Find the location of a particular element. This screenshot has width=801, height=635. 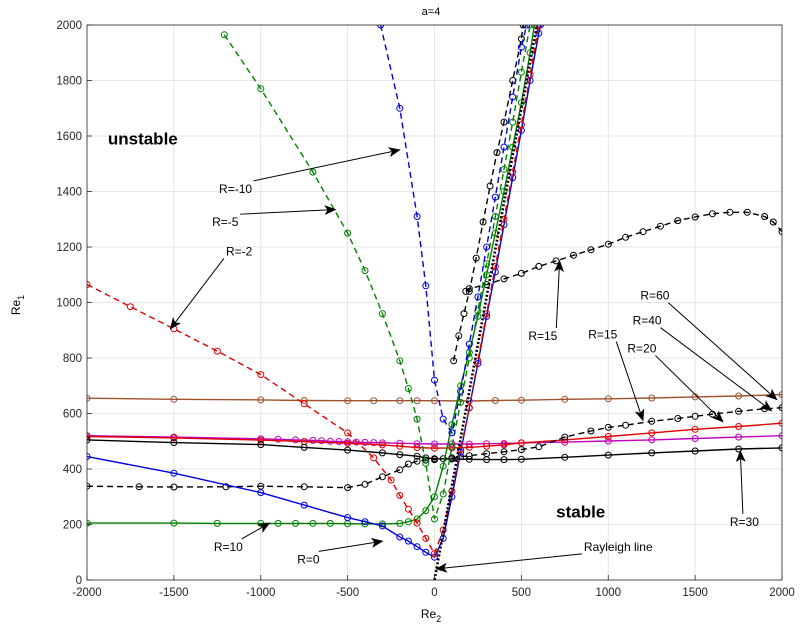

annotation-13: R=30 is located at coordinates (744, 489).